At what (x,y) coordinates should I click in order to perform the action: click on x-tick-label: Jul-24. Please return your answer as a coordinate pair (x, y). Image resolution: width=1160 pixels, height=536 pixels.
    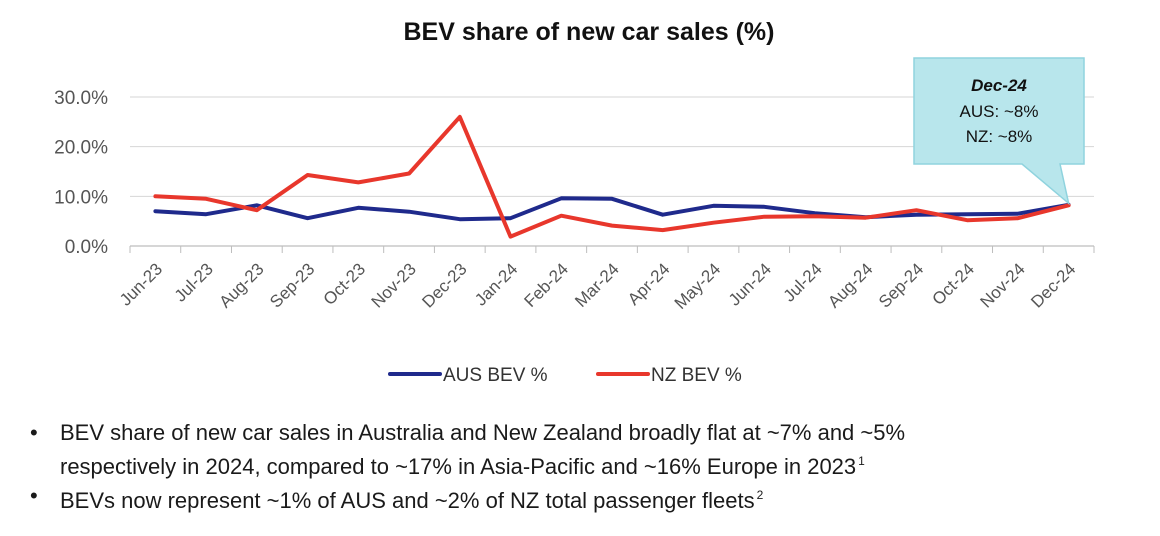
    Looking at the image, I should click on (803, 282).